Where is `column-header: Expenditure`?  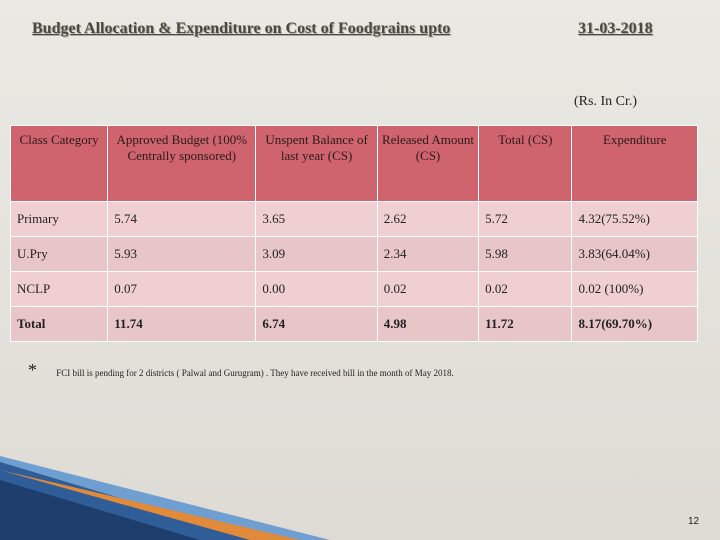
column-header: Expenditure is located at coordinates (634, 163).